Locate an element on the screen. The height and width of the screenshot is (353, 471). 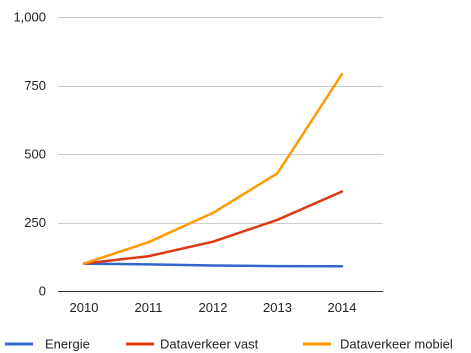
legend-item: Dataverkeer mobiel is located at coordinates (378, 344).